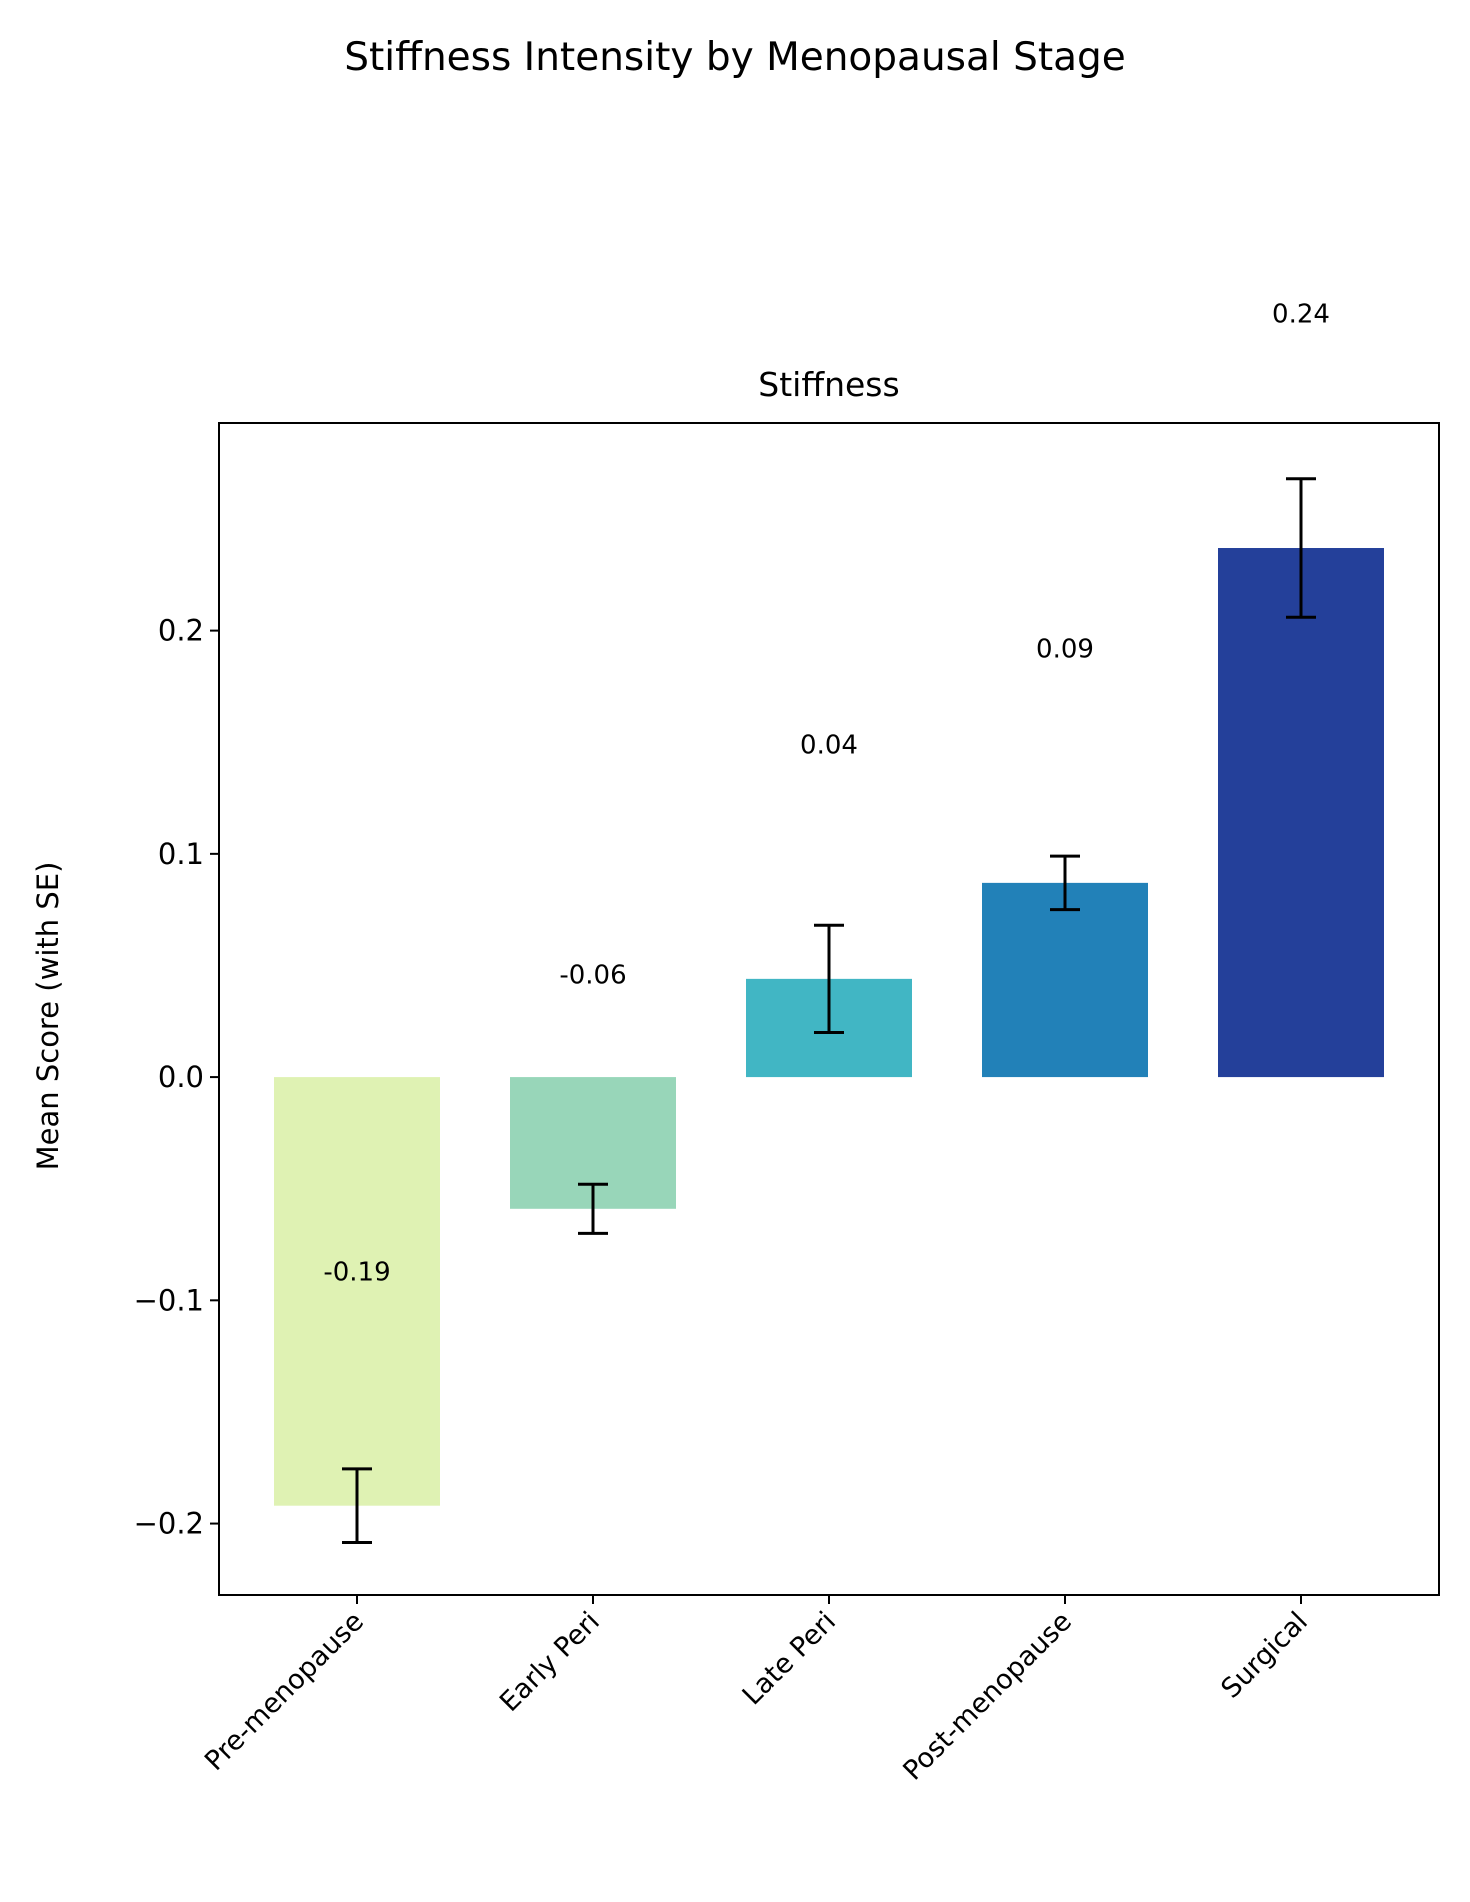 Image resolution: width=1470 pixels, height=1902 pixels. Describe the element at coordinates (1065, 649) in the screenshot. I see `bar-value-label: 0.09` at that location.